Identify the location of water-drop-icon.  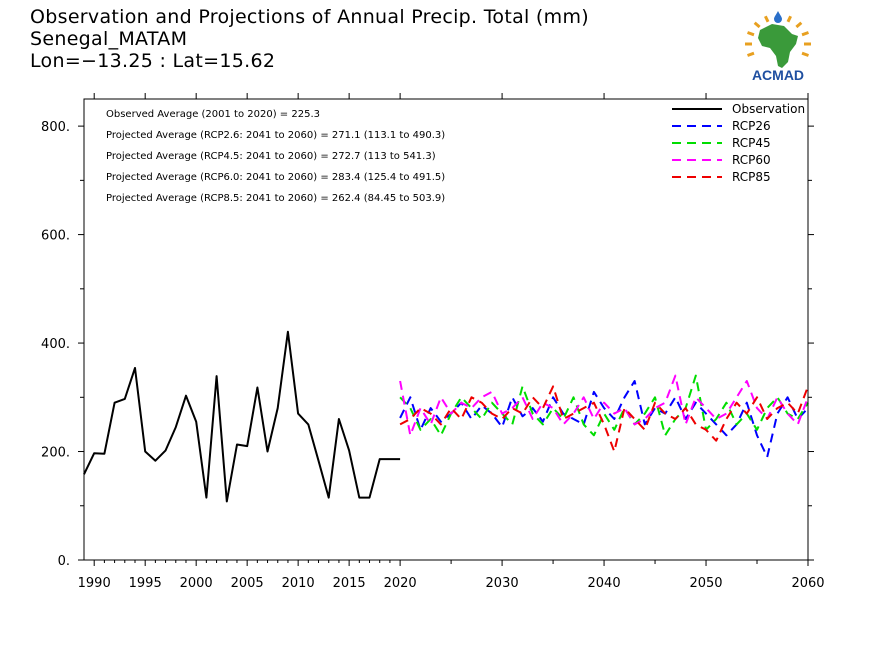
(778, 17).